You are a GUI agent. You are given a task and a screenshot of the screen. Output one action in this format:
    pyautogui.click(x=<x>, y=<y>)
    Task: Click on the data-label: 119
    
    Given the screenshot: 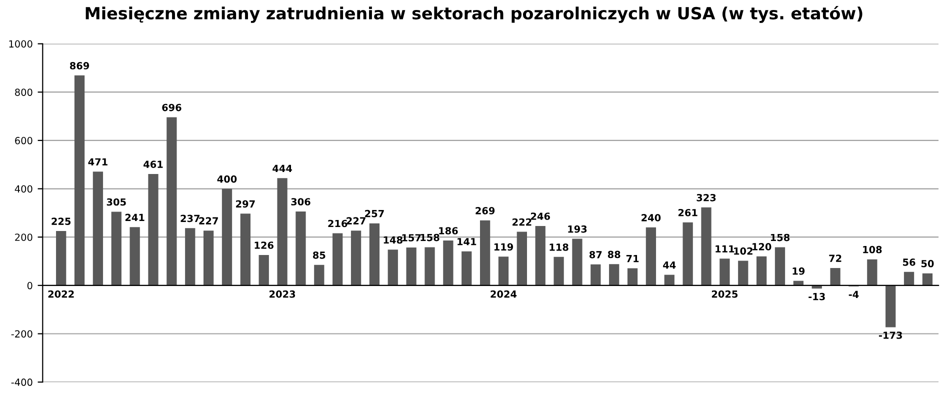 What is the action you would take?
    pyautogui.click(x=504, y=247)
    